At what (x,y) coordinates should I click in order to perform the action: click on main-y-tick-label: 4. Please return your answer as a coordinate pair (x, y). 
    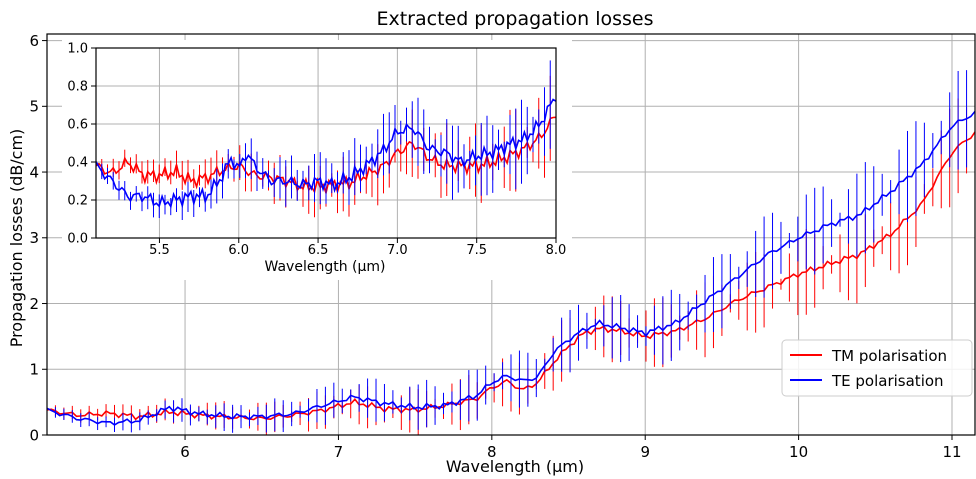
    Looking at the image, I should click on (34, 172).